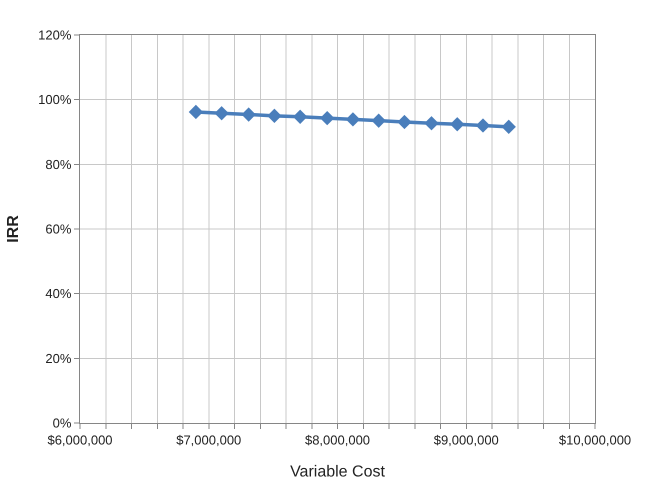 This screenshot has height=498, width=650. Describe the element at coordinates (58, 294) in the screenshot. I see `y-tick-label: 40%` at that location.